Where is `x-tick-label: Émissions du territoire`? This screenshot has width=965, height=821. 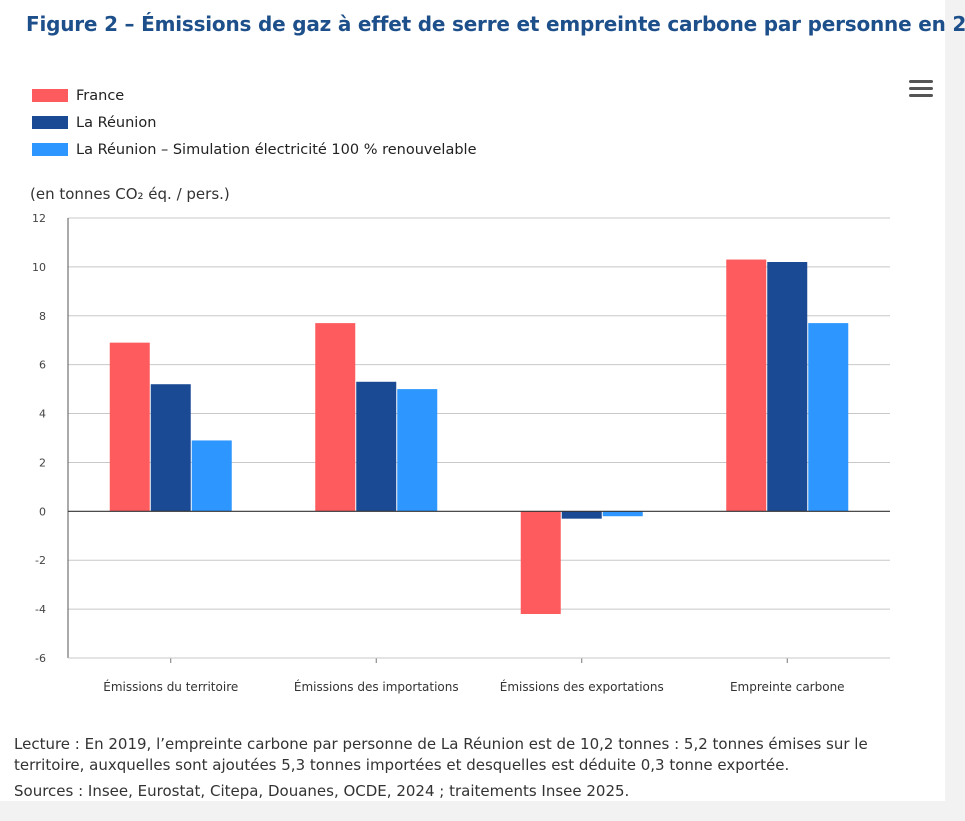
x-tick-label: Émissions du territoire is located at coordinates (170, 686).